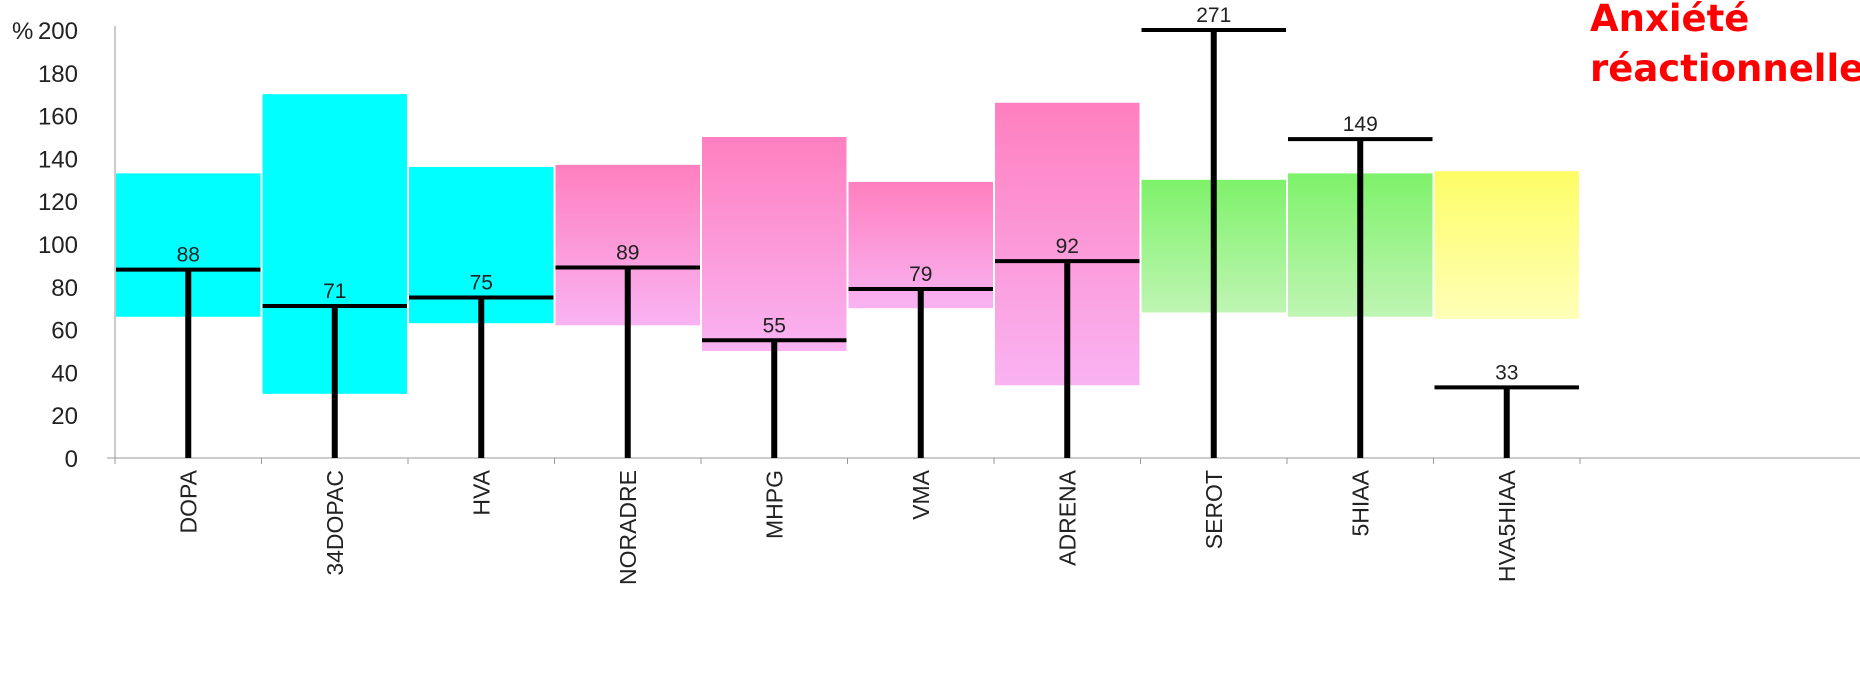  What do you see at coordinates (1507, 525) in the screenshot?
I see `x-tick-label: HVA5HIAA` at bounding box center [1507, 525].